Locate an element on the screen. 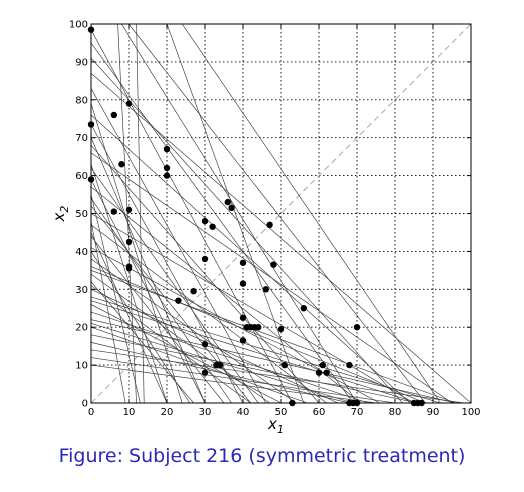 The width and height of the screenshot is (524, 492). y-axis-label-subscript: 2 is located at coordinates (64, 209).